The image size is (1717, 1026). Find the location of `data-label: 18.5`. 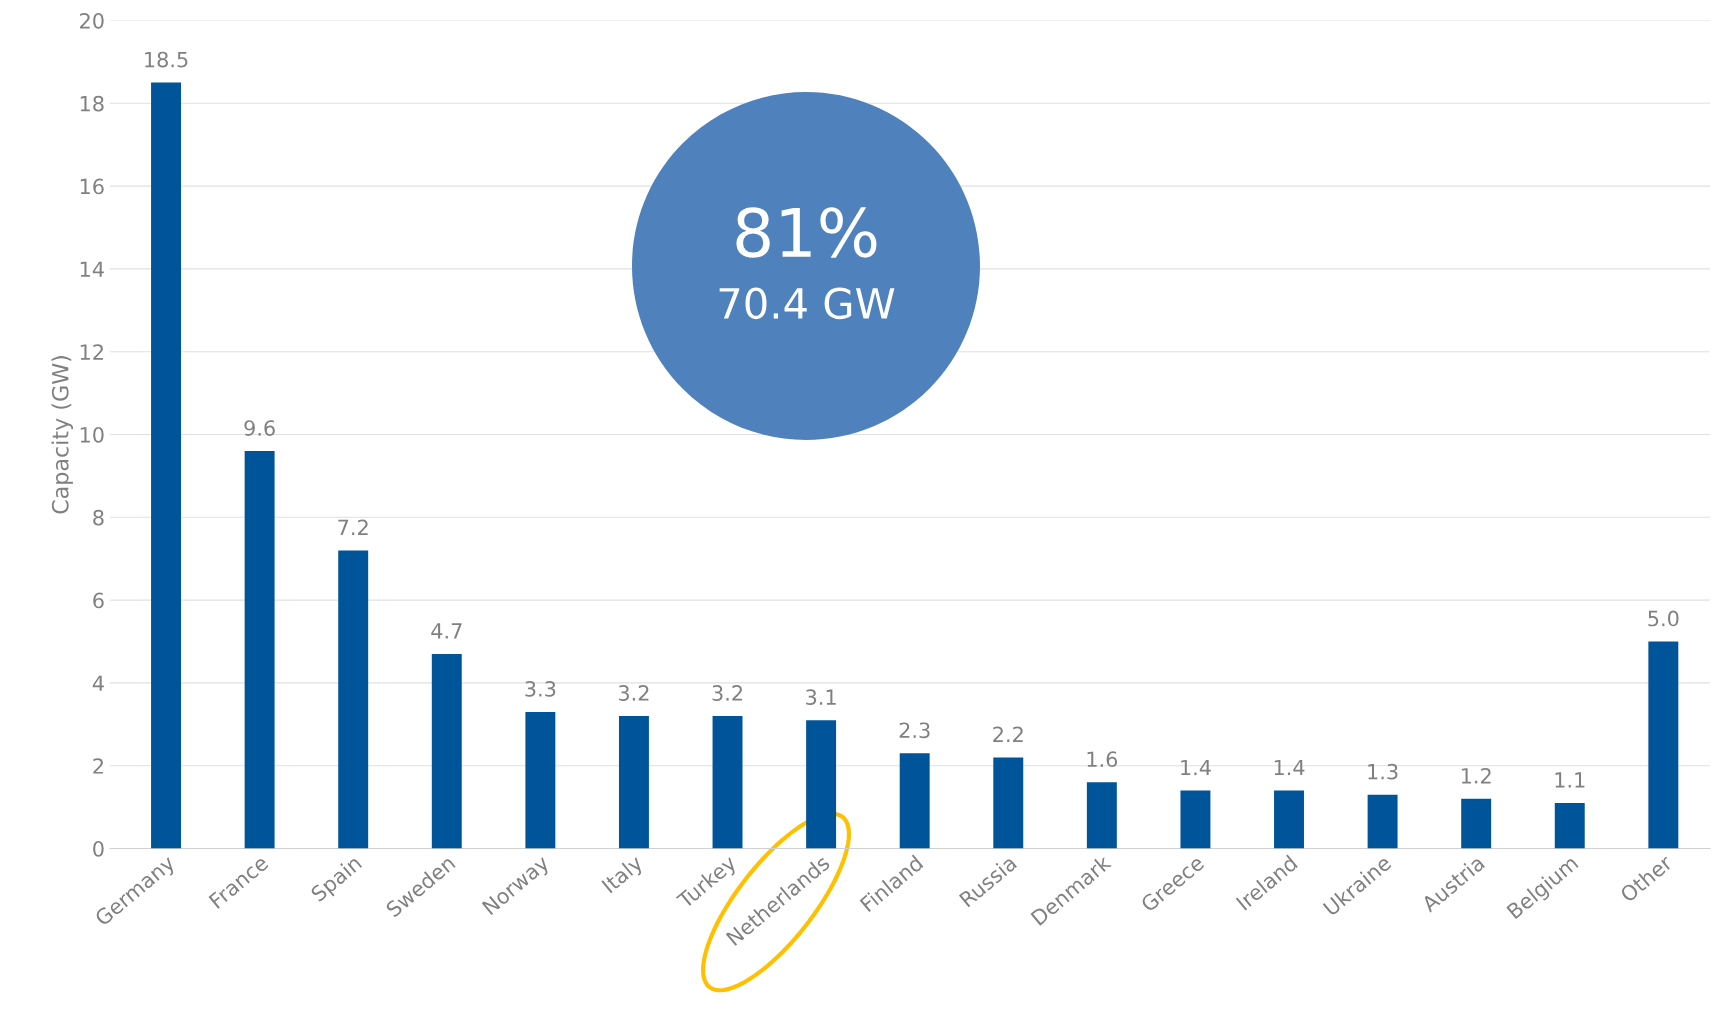

data-label: 18.5 is located at coordinates (166, 59).